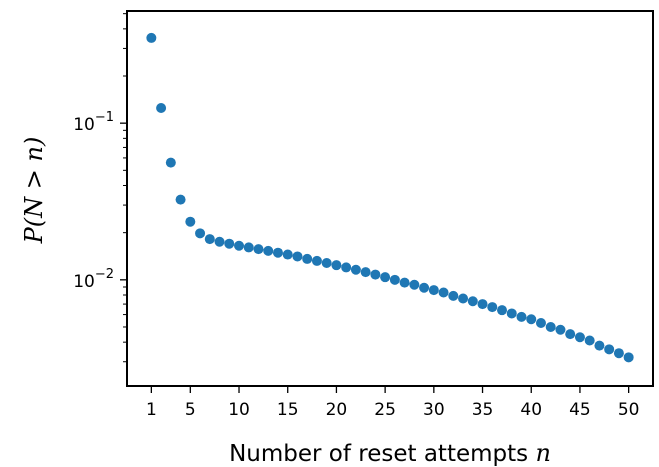 This screenshot has height=467, width=659. I want to click on x-axis-label-text: Number of reset attempts, so click(378, 454).